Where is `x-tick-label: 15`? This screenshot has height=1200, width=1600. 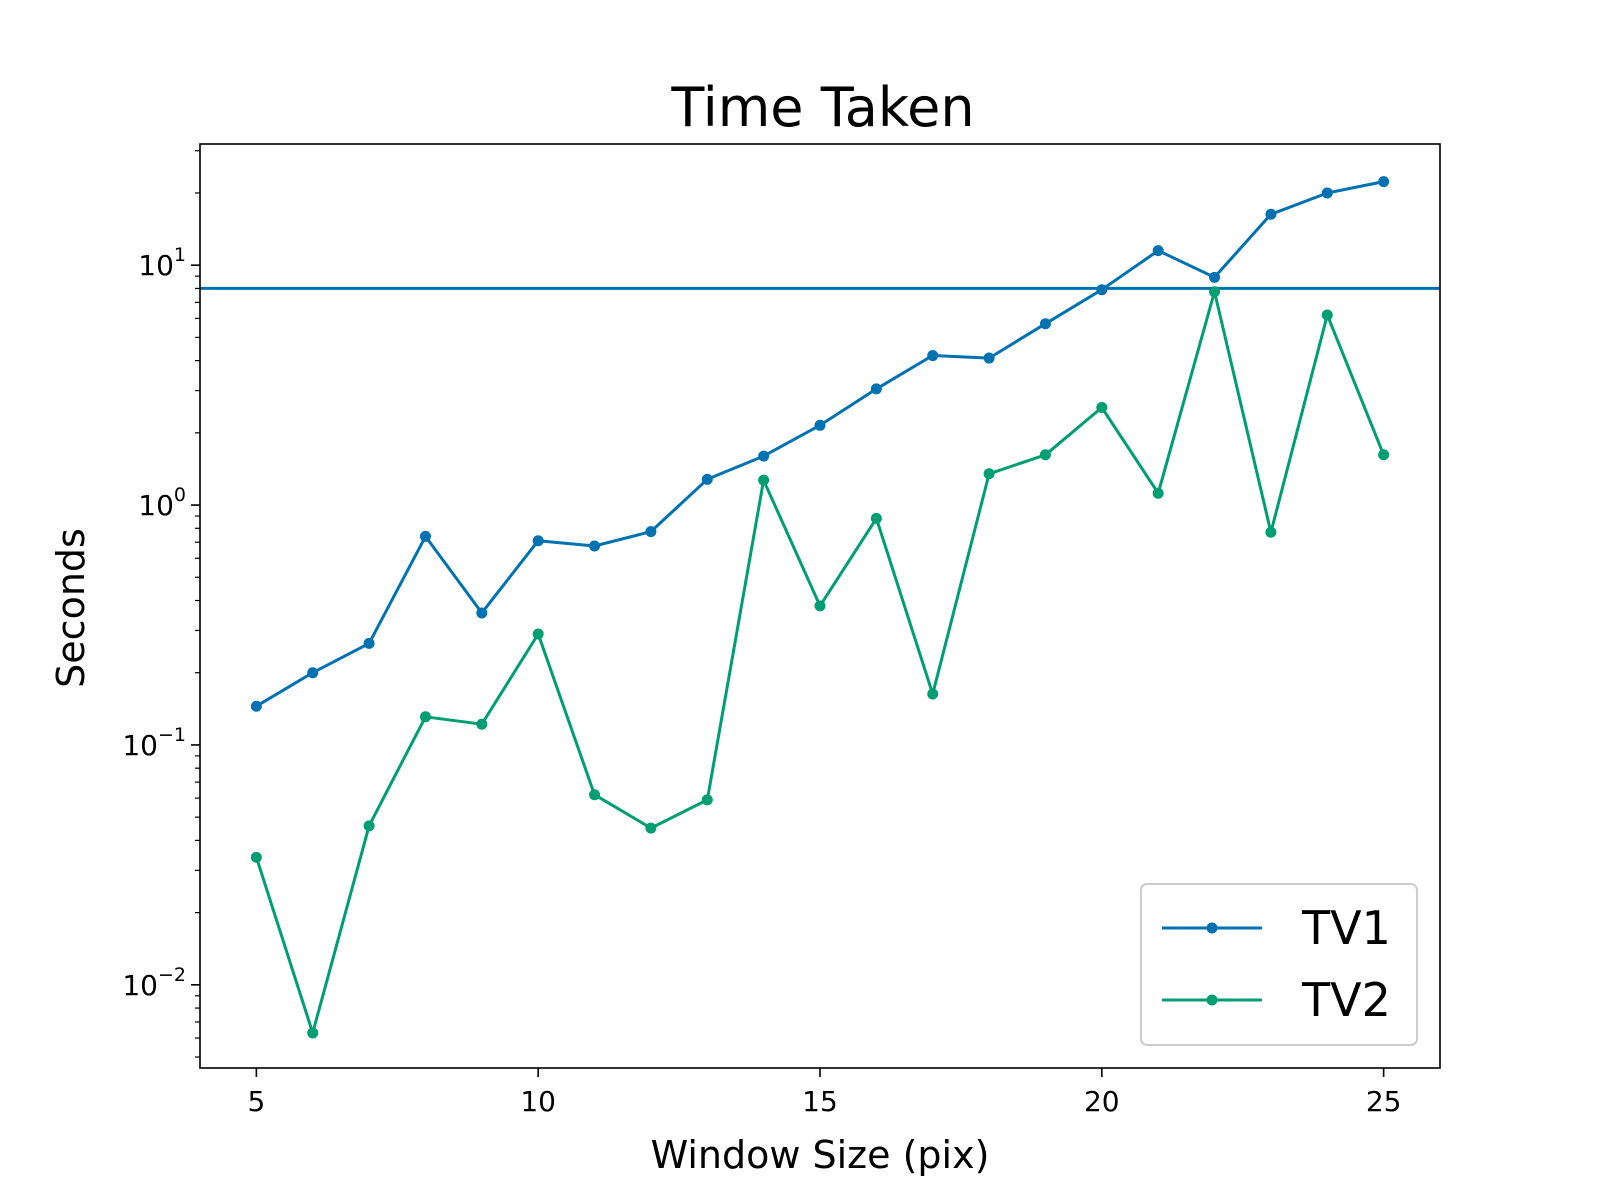
x-tick-label: 15 is located at coordinates (820, 1101).